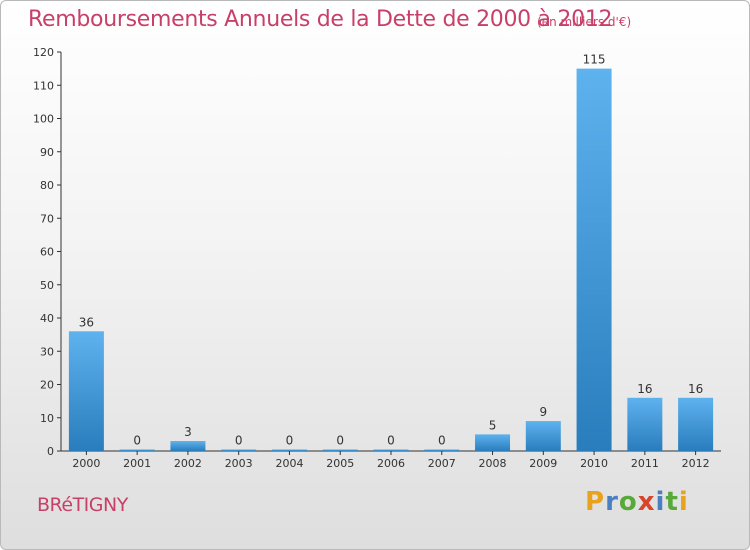 This screenshot has height=550, width=750. I want to click on y-tick-label: 60, so click(47, 252).